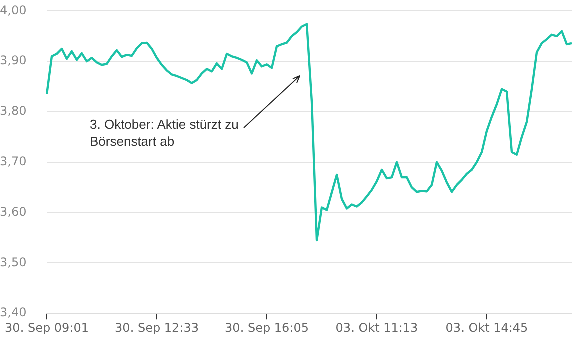  Describe the element at coordinates (165, 133) in the screenshot. I see `annotation: 3. Oktober: Aktie stürzt zu Börsenstart ab` at that location.